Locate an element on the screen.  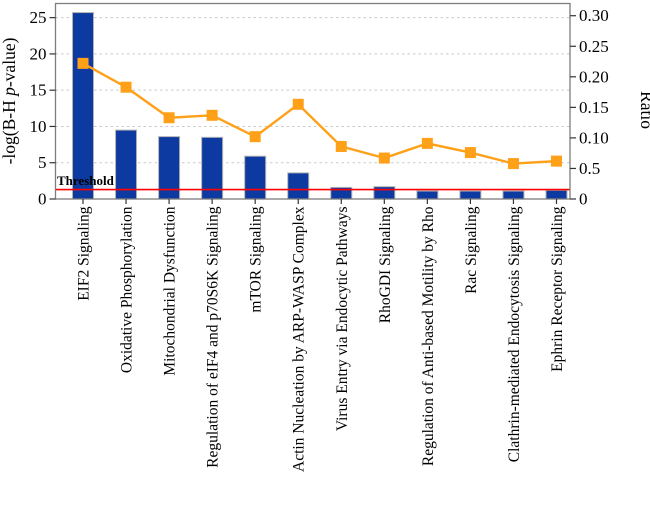
x-category-label: RhoGDI Signaling is located at coordinates (385, 264).